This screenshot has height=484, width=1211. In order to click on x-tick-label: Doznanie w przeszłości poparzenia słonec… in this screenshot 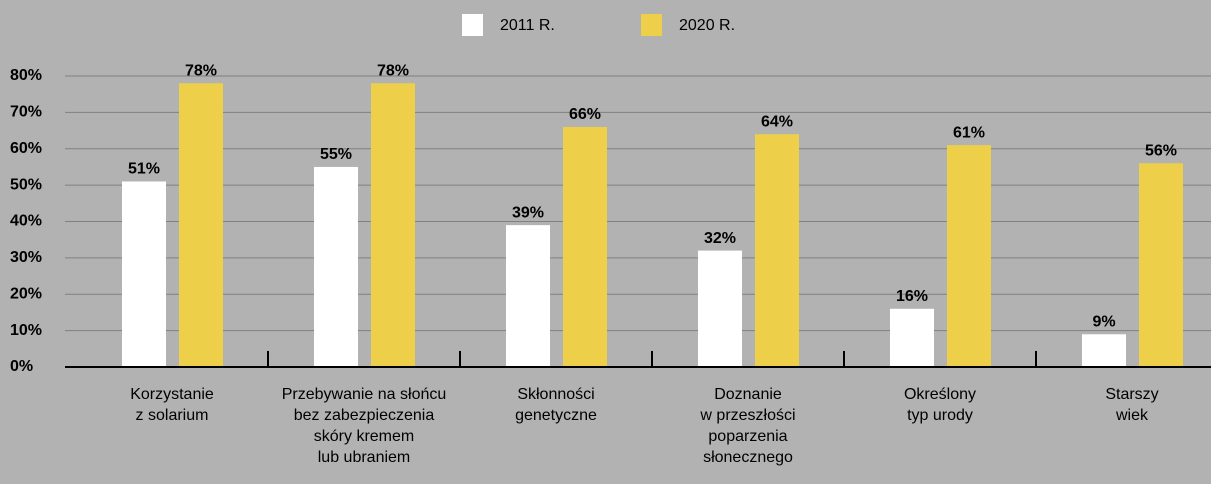, I will do `click(748, 426)`.